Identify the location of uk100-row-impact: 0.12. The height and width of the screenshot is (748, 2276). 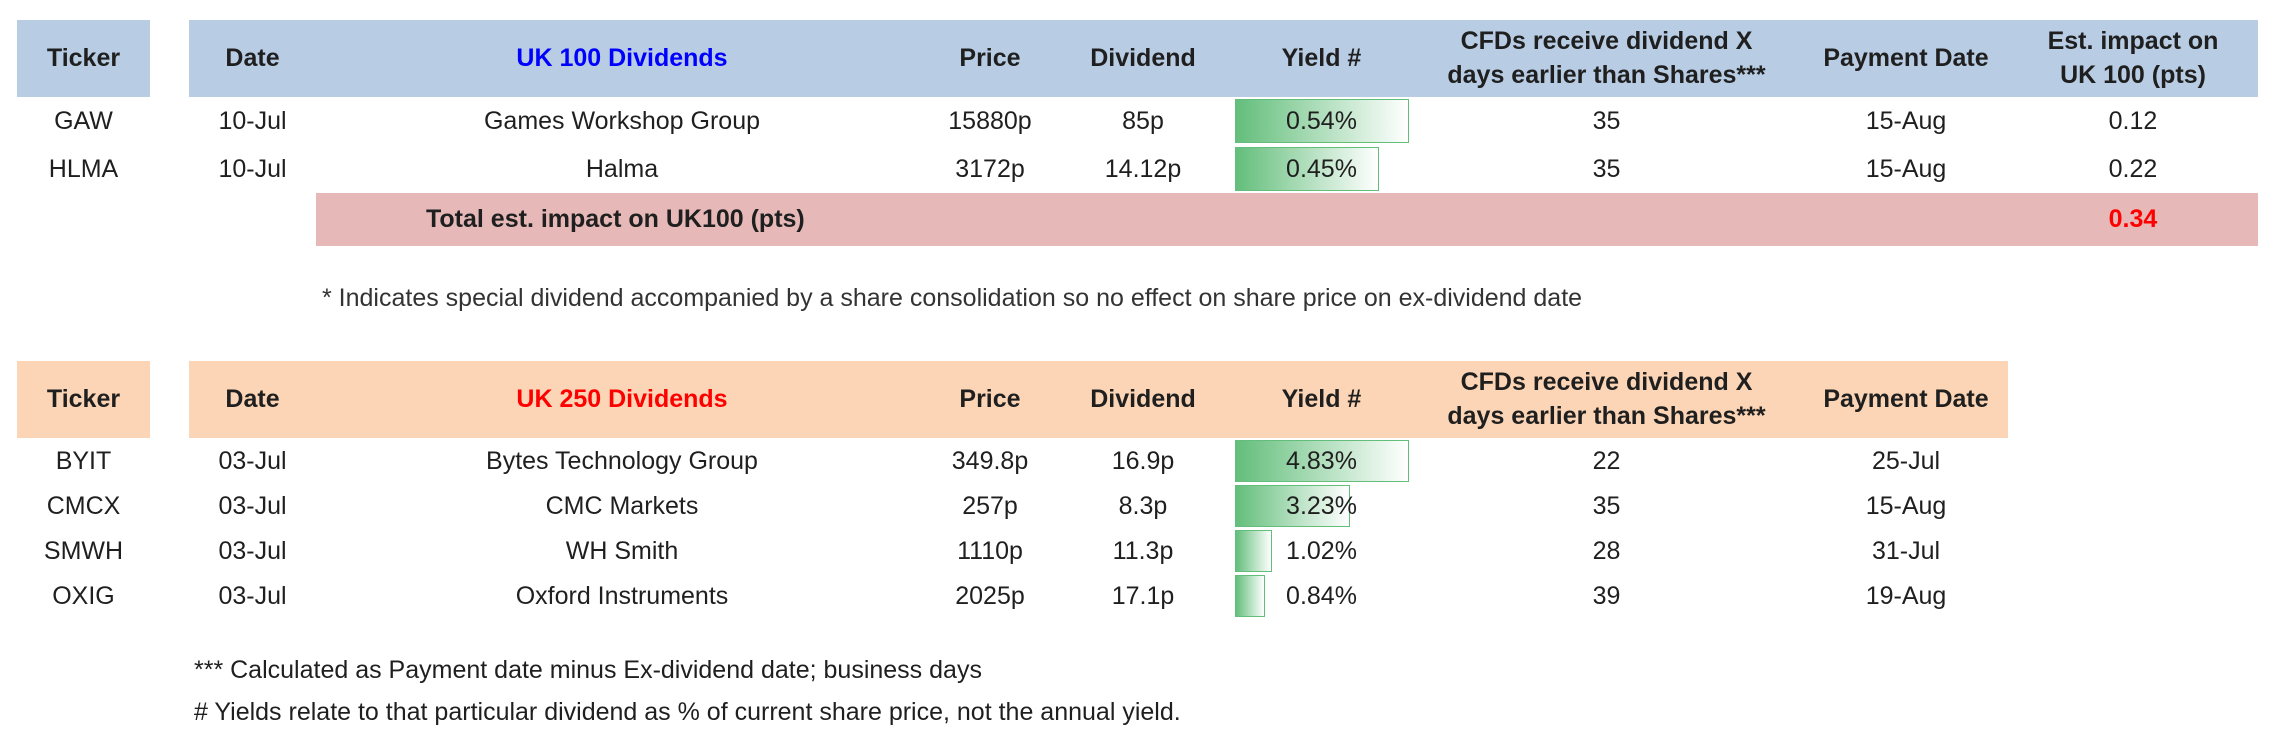
(2133, 121).